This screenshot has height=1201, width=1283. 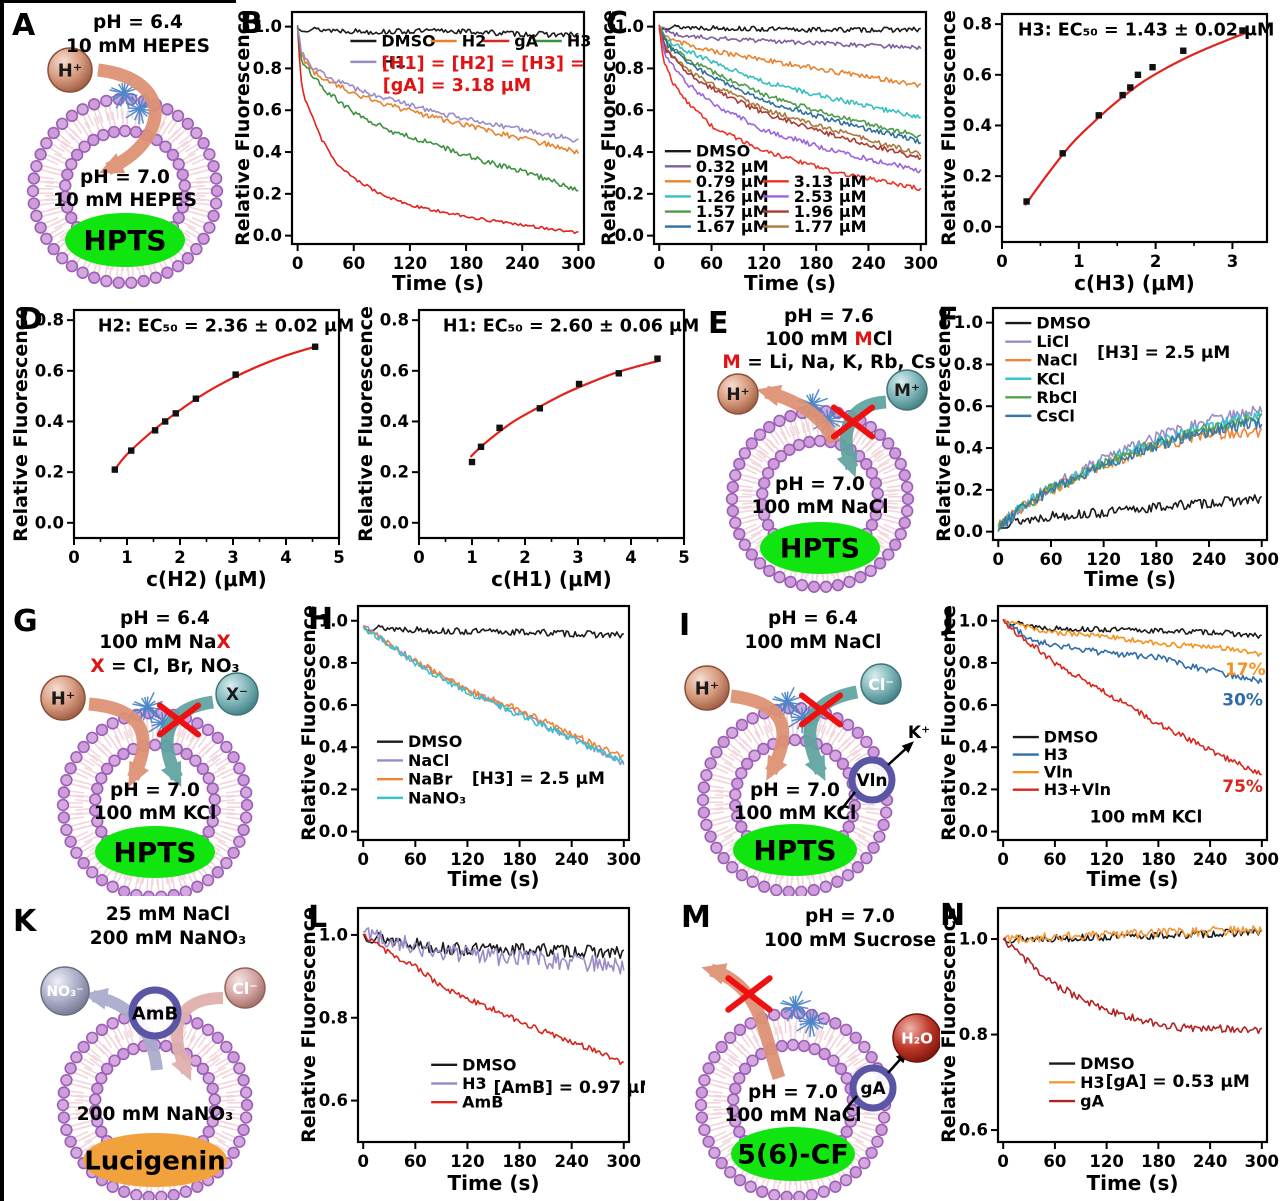 I want to click on series-H3, so click(x=437, y=108).